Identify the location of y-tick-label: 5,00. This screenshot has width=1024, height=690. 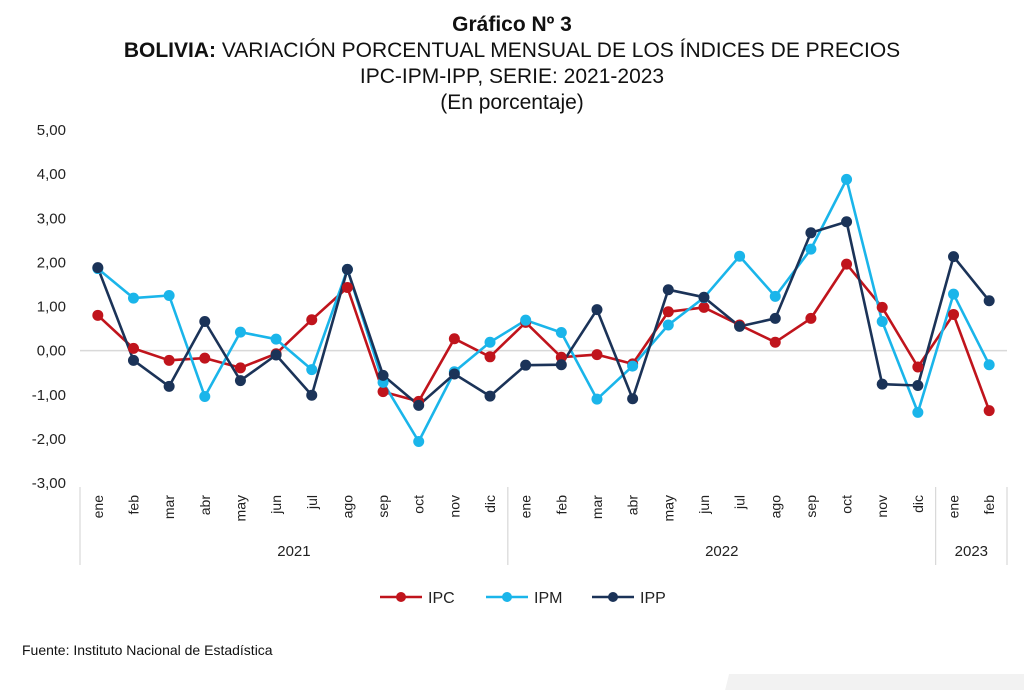
(51, 130).